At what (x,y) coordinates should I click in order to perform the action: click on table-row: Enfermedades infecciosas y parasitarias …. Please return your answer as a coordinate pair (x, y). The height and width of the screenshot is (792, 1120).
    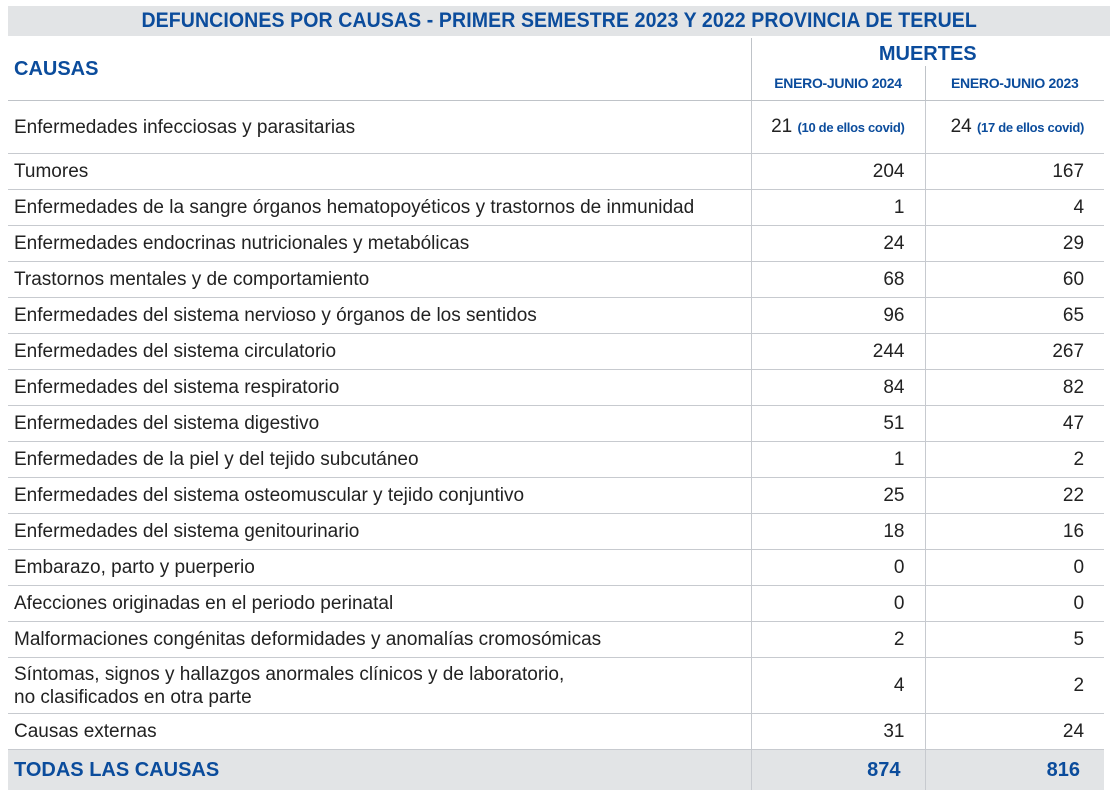
    Looking at the image, I should click on (556, 127).